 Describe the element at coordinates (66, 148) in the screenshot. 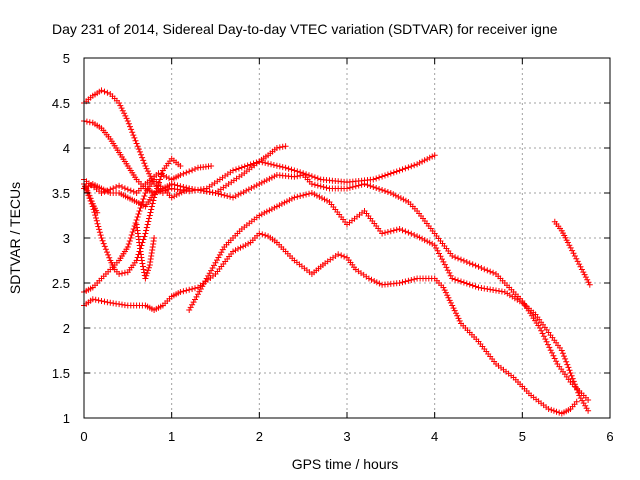

I see `y-tick-label: 4` at that location.